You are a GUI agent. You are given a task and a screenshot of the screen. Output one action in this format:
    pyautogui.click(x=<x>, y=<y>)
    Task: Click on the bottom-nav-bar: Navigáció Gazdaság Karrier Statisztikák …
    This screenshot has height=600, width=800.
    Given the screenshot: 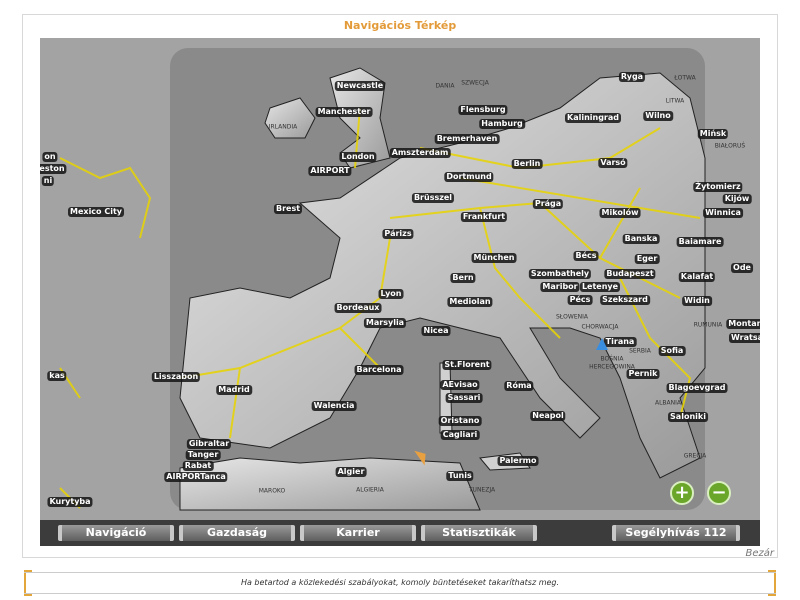 What is the action you would take?
    pyautogui.click(x=400, y=533)
    